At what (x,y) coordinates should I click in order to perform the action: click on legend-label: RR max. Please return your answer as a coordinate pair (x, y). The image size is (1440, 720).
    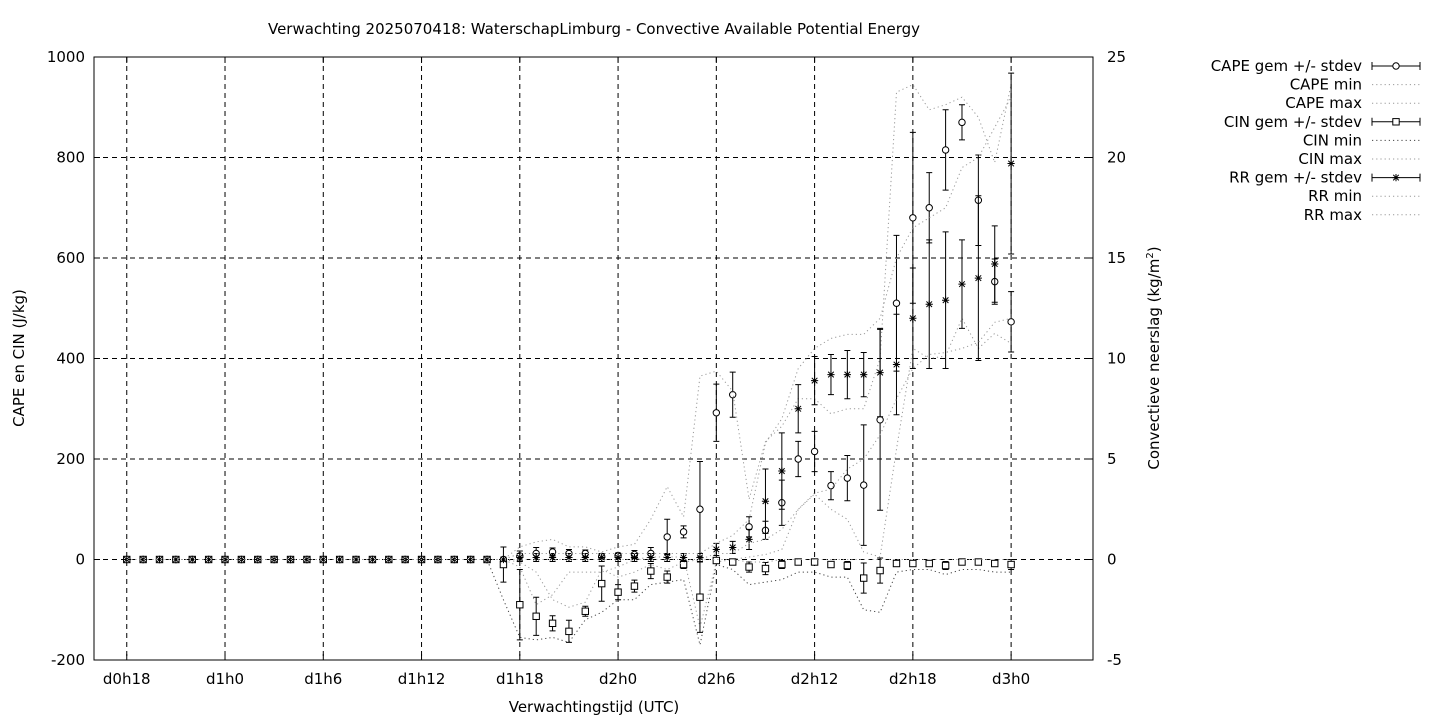
    Looking at the image, I should click on (1333, 215).